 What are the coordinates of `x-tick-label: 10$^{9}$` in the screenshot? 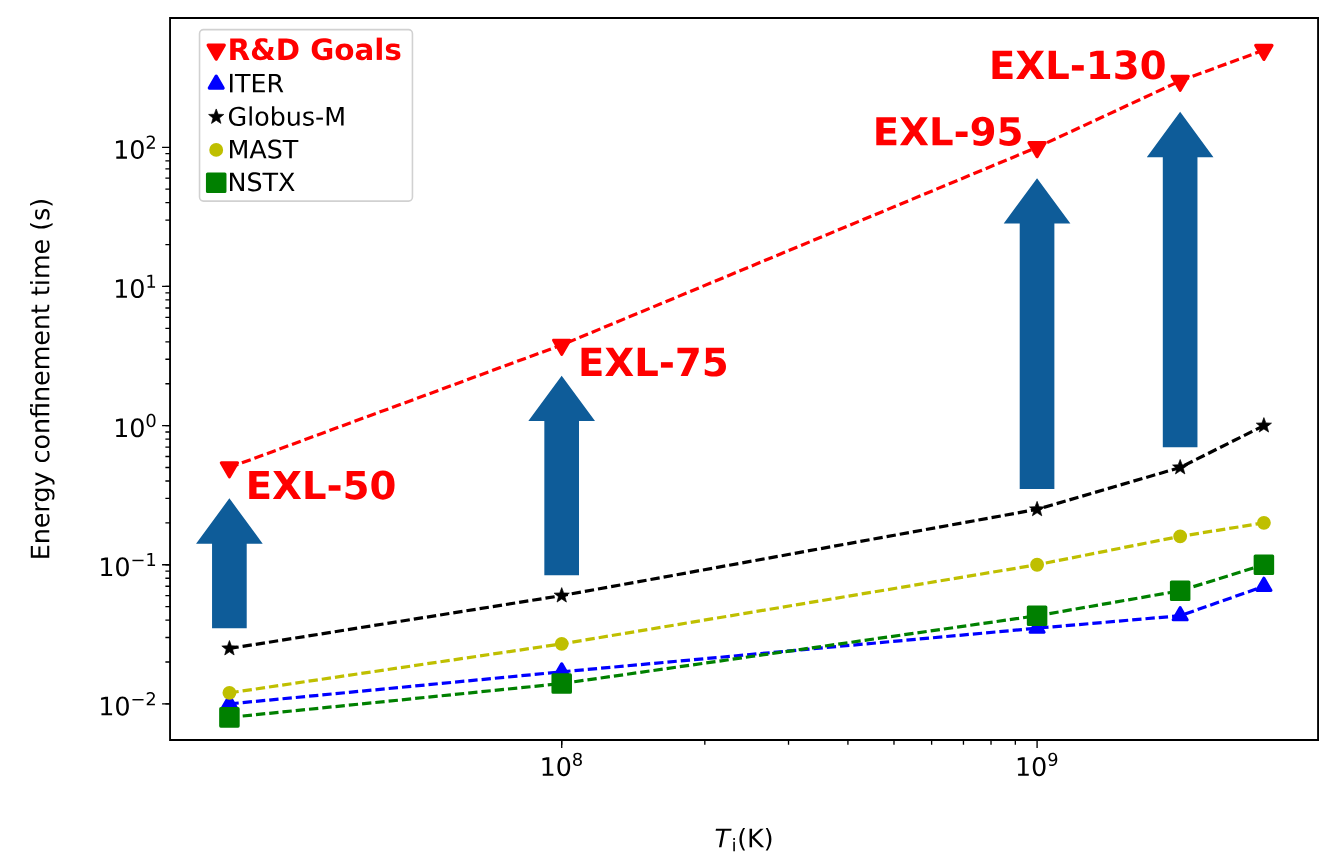 It's located at (1037, 764).